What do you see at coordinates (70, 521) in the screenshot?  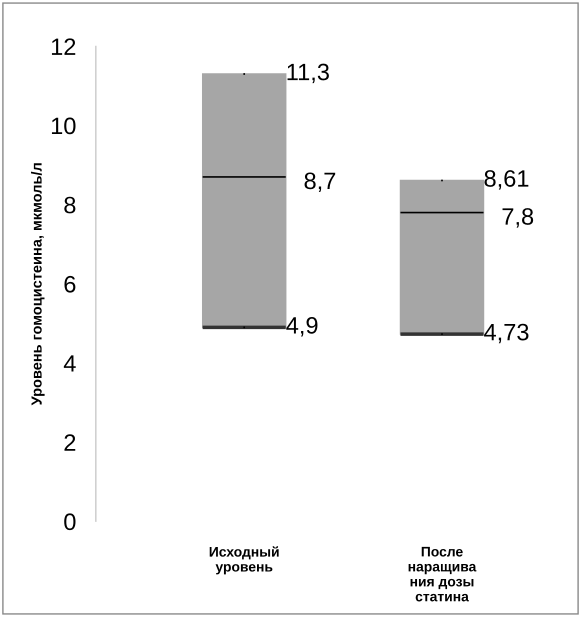 I see `y-tick-label: 0` at bounding box center [70, 521].